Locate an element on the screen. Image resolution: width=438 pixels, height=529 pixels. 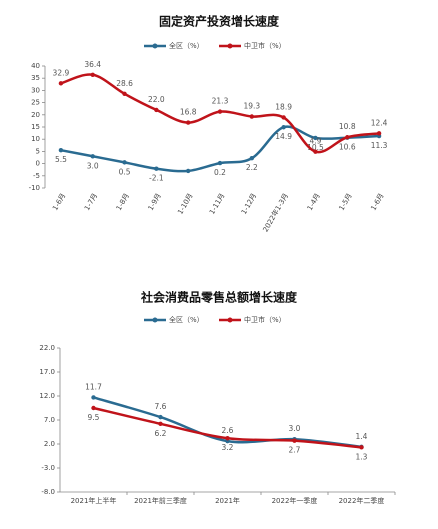
x-tick-label: 2021年前三季度 is located at coordinates (160, 500).